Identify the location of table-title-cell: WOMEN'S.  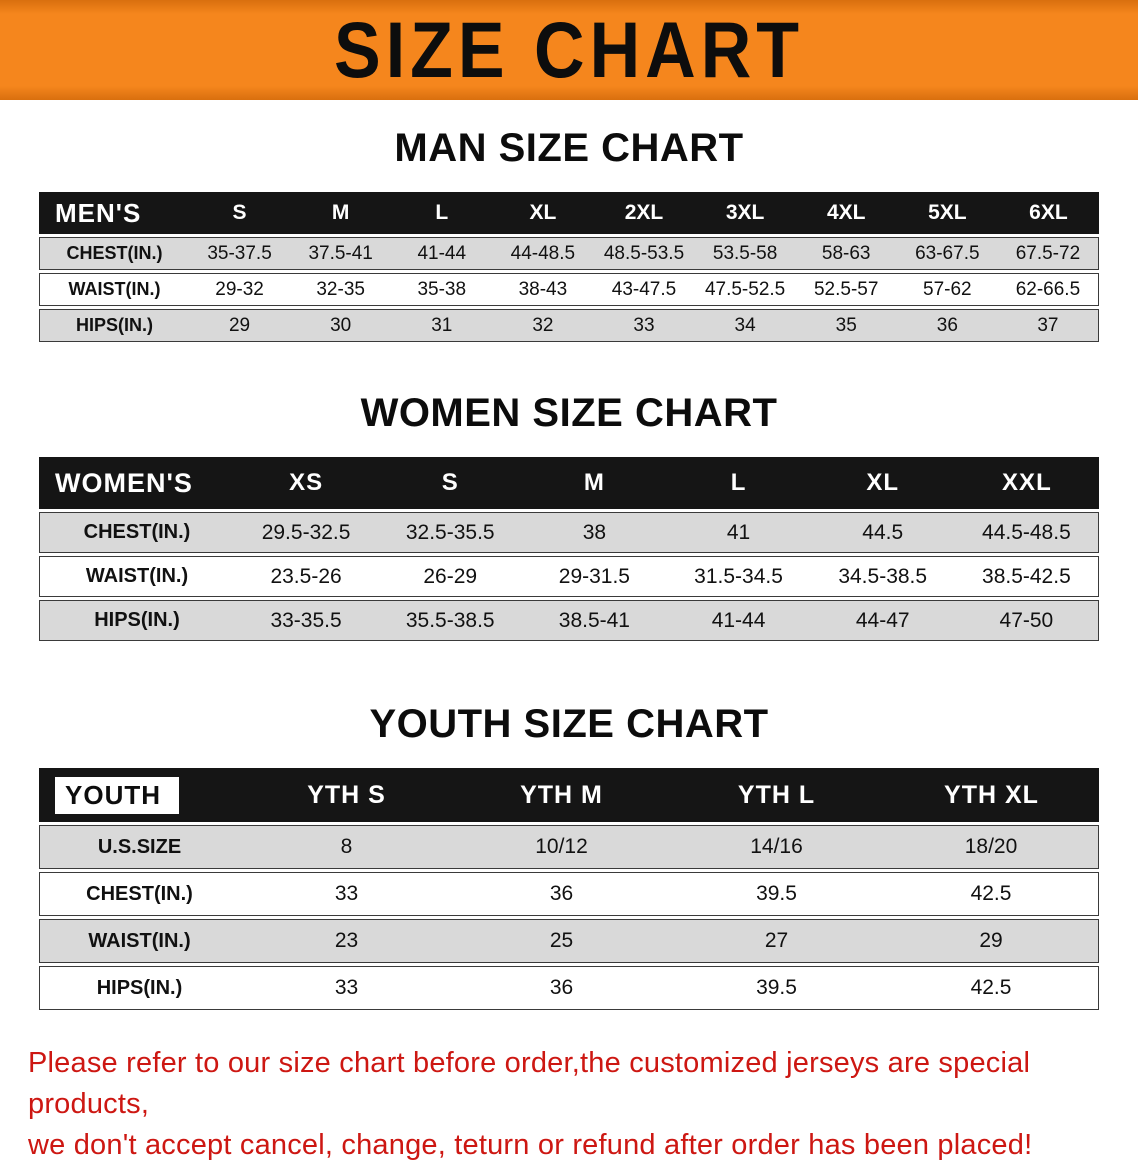
(136, 483).